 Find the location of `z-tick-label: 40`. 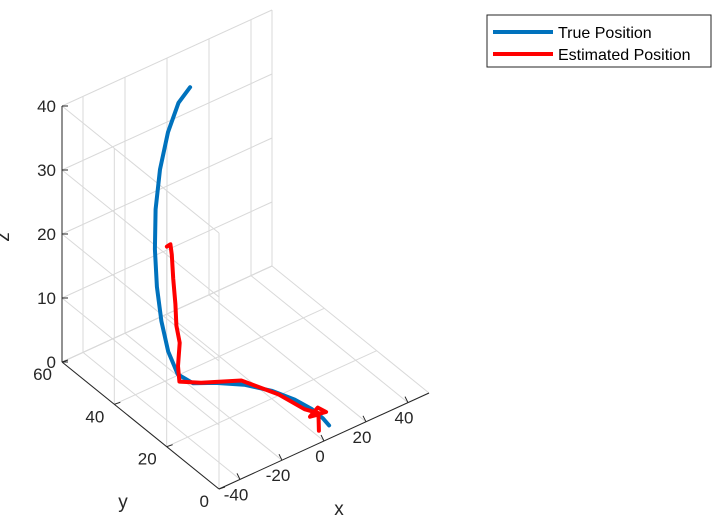

z-tick-label: 40 is located at coordinates (46, 106).